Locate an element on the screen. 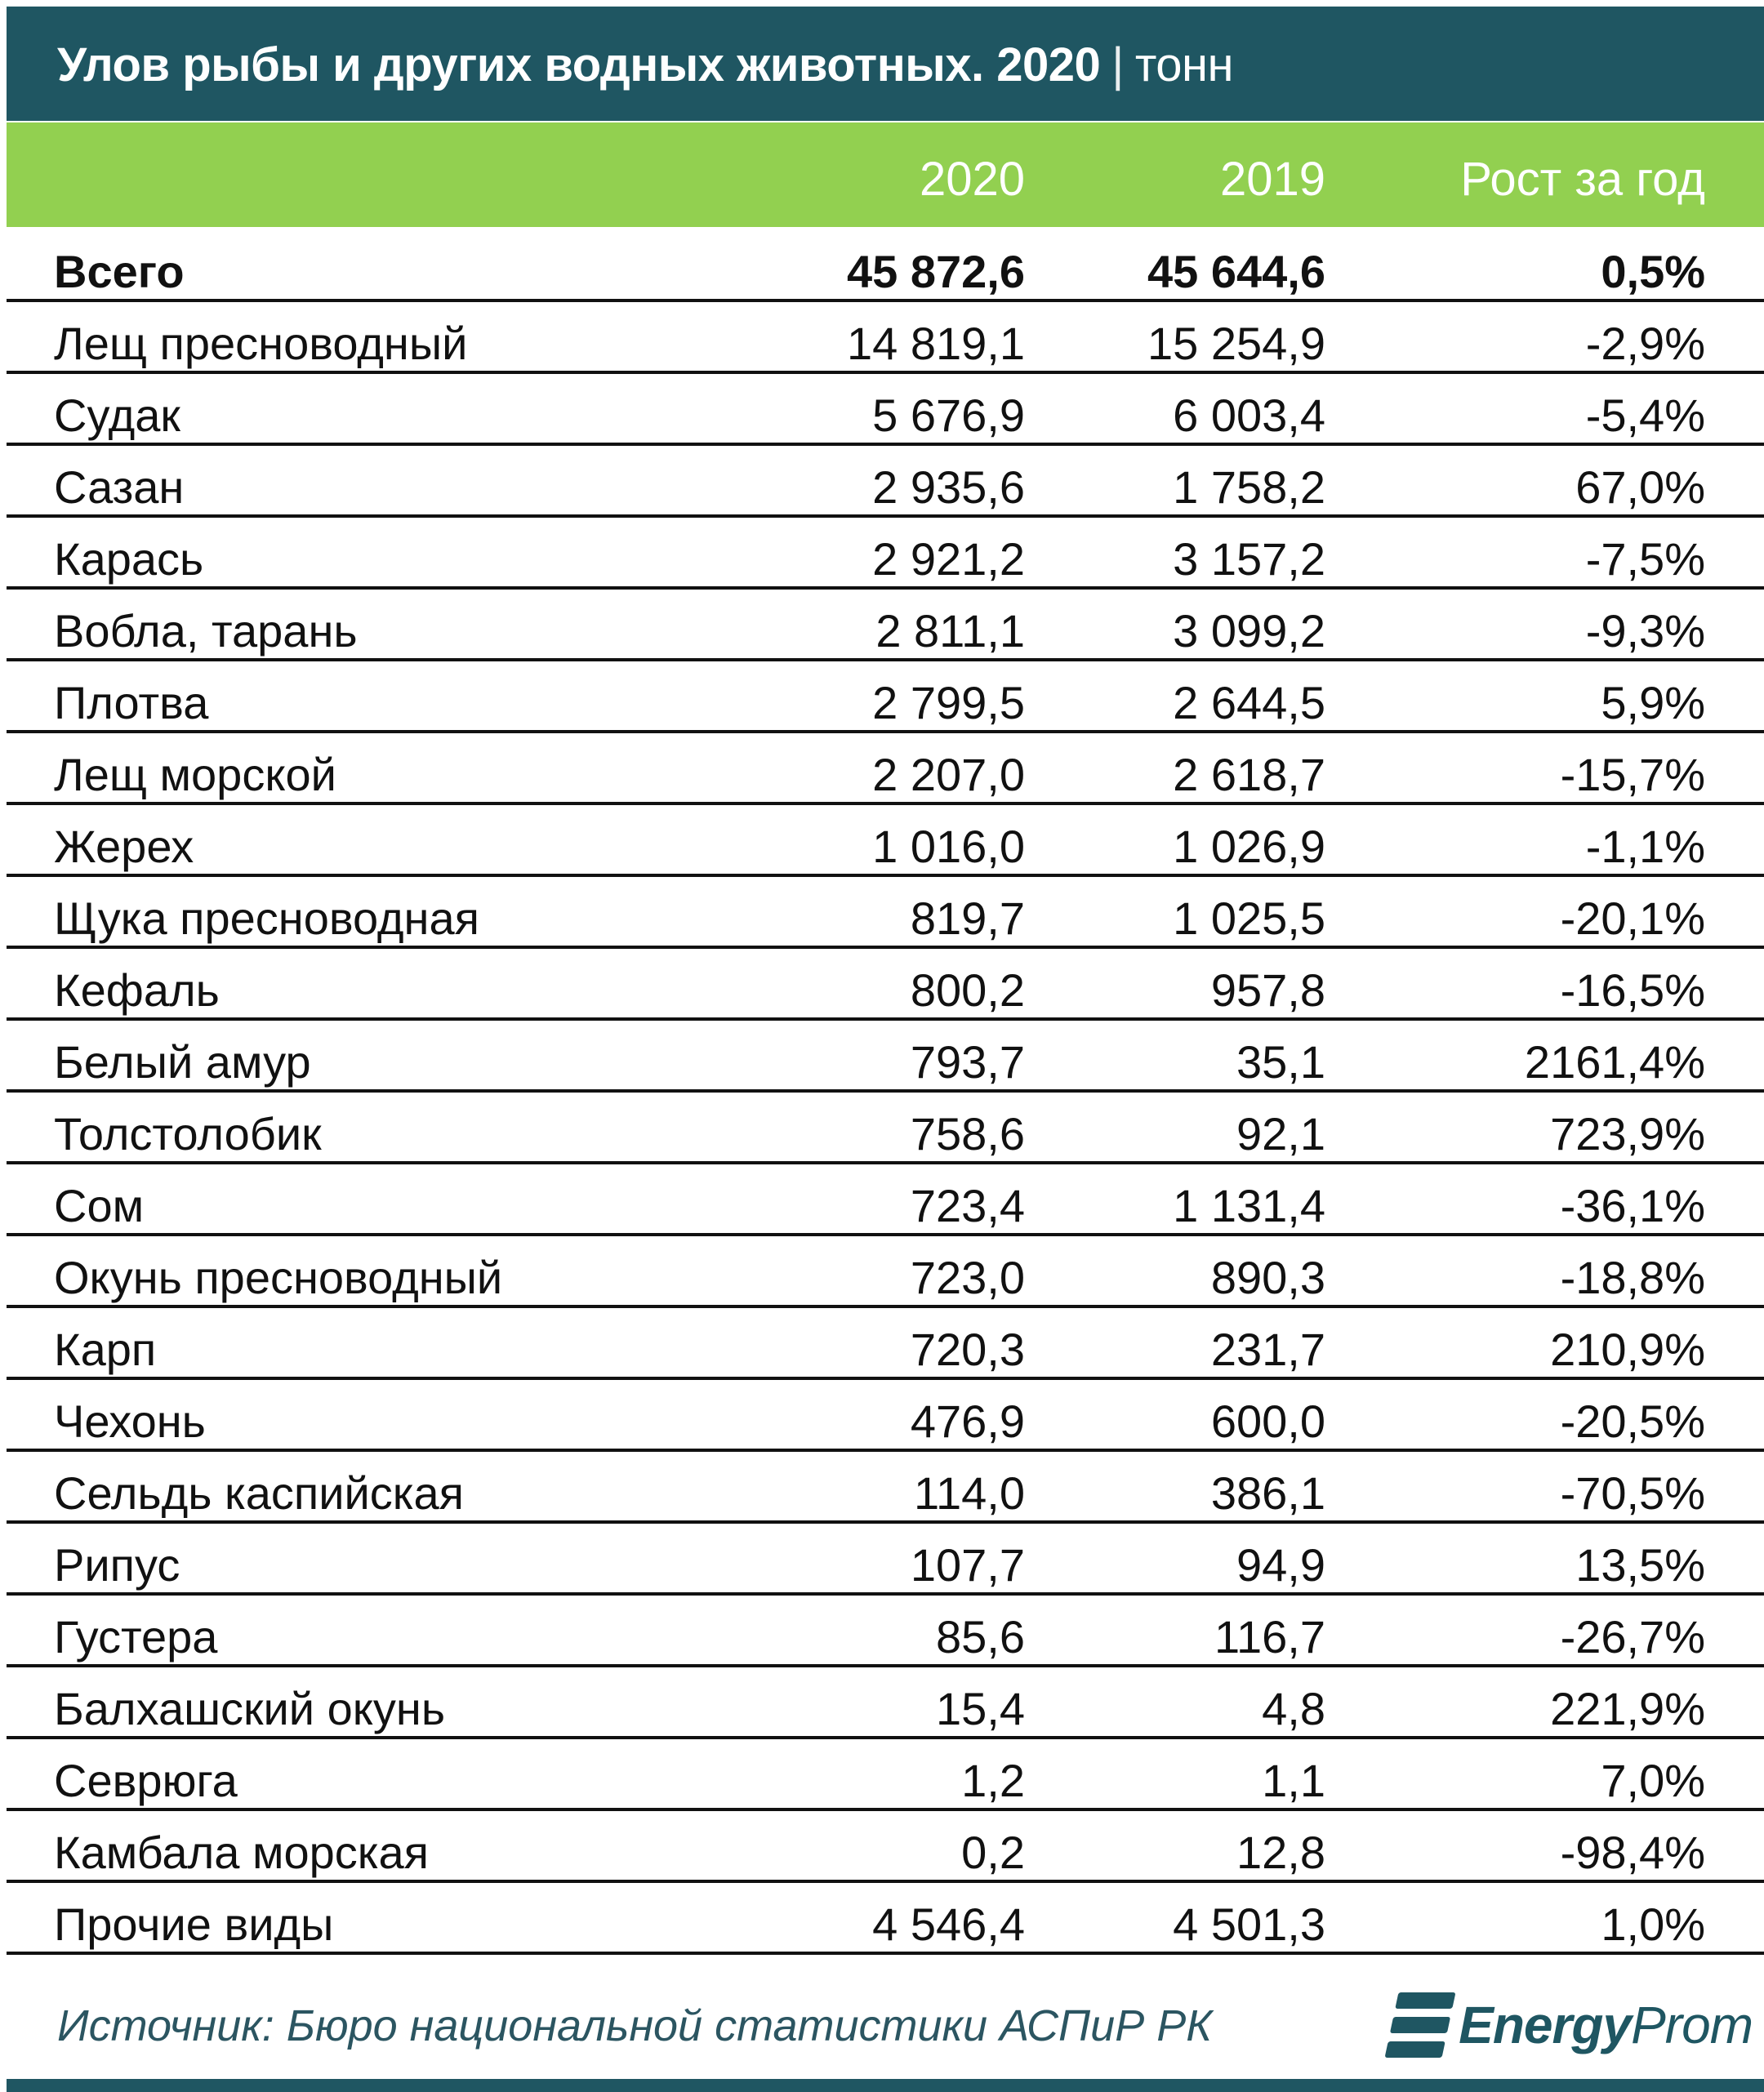 This screenshot has height=2092, width=1764. row-value-2020: 758,6 is located at coordinates (967, 1134).